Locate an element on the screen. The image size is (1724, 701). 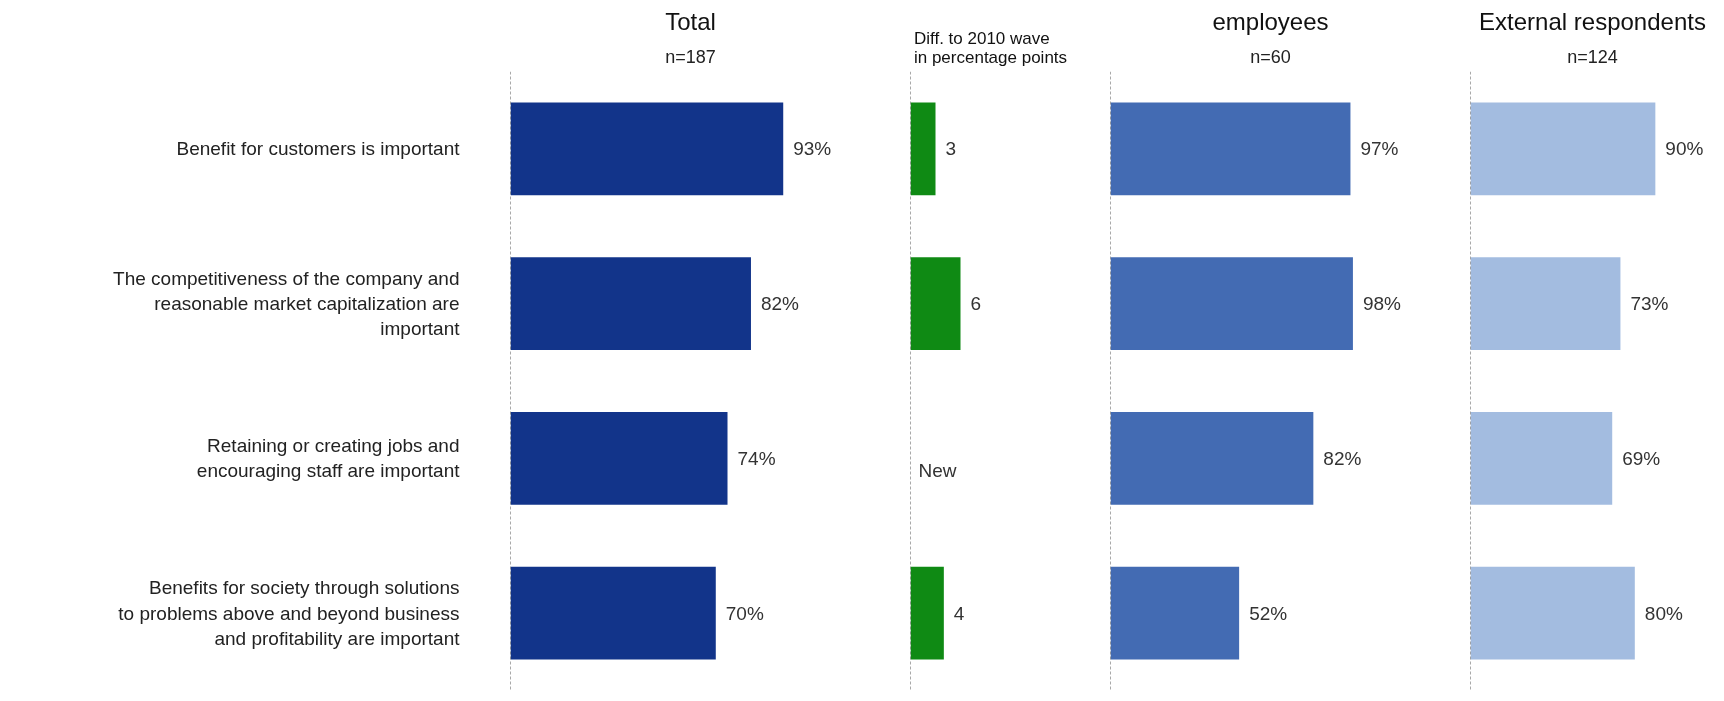
data-label: 52% is located at coordinates (1268, 613).